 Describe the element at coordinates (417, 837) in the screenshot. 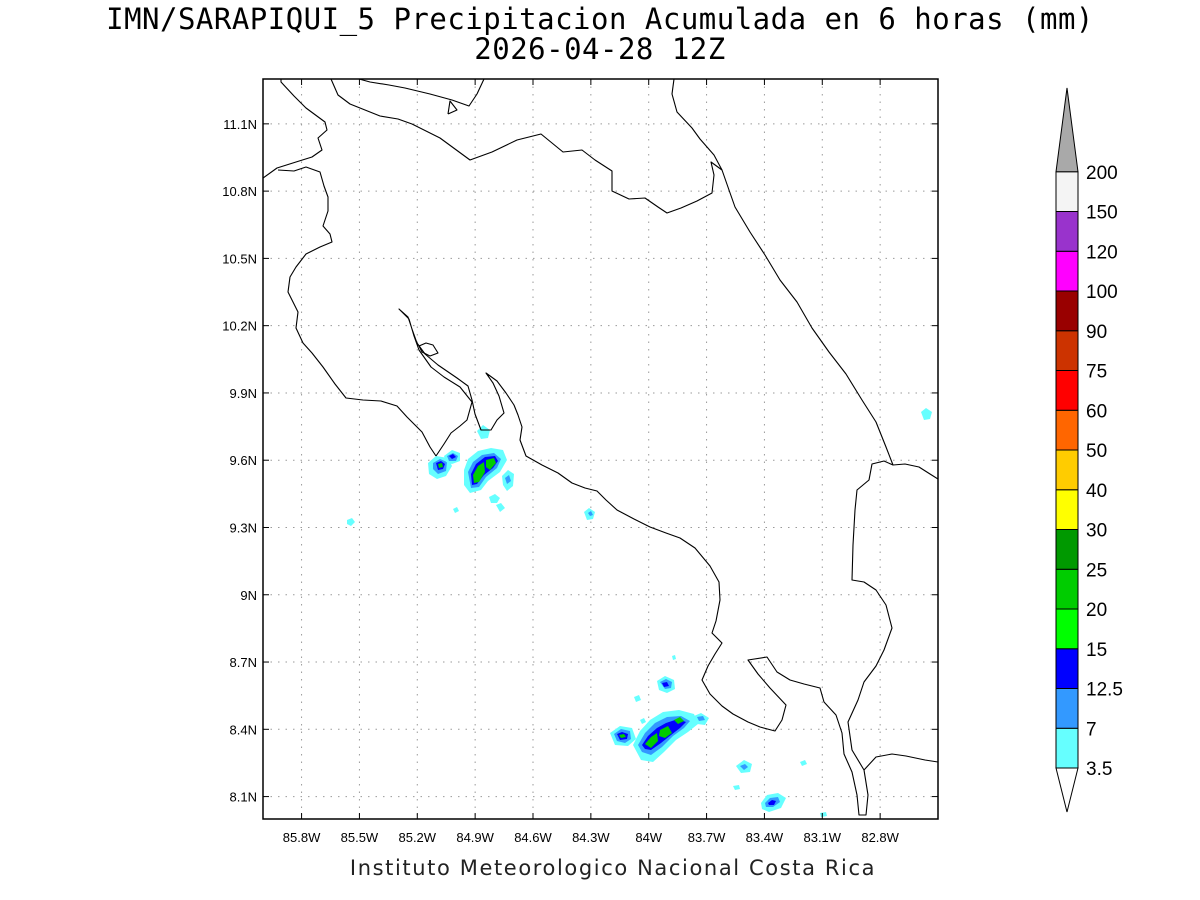

I see `lon-tick-label: 85.2W` at that location.